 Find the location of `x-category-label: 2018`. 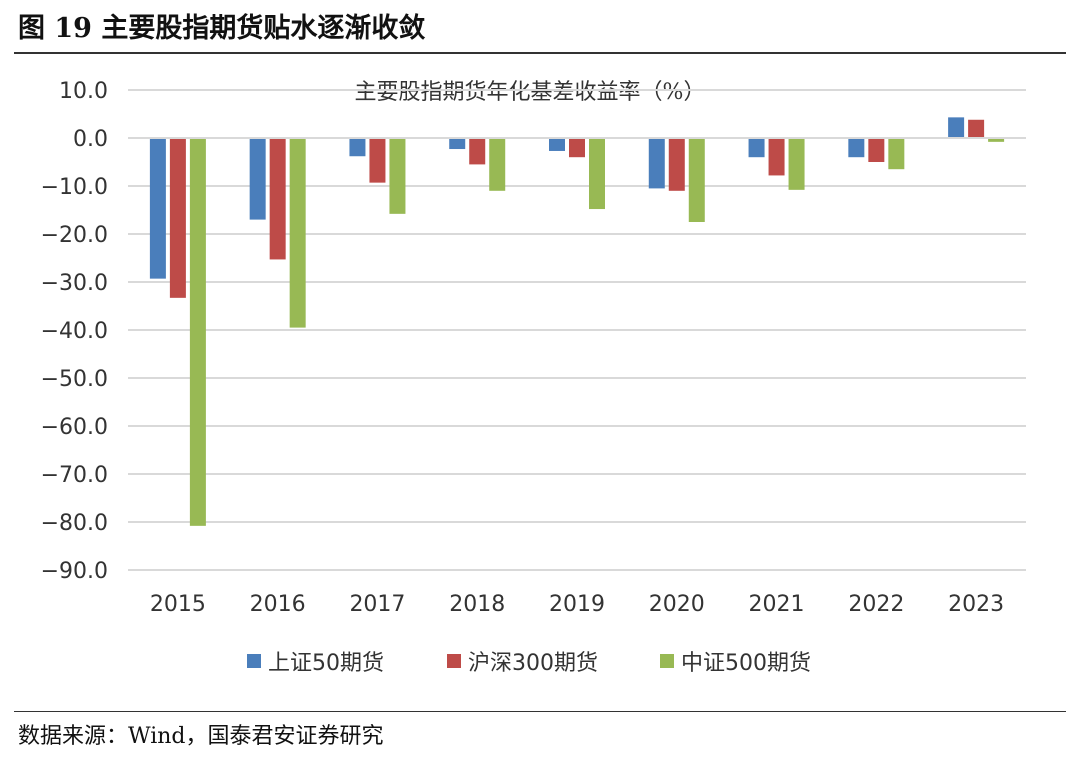

x-category-label: 2018 is located at coordinates (477, 604).